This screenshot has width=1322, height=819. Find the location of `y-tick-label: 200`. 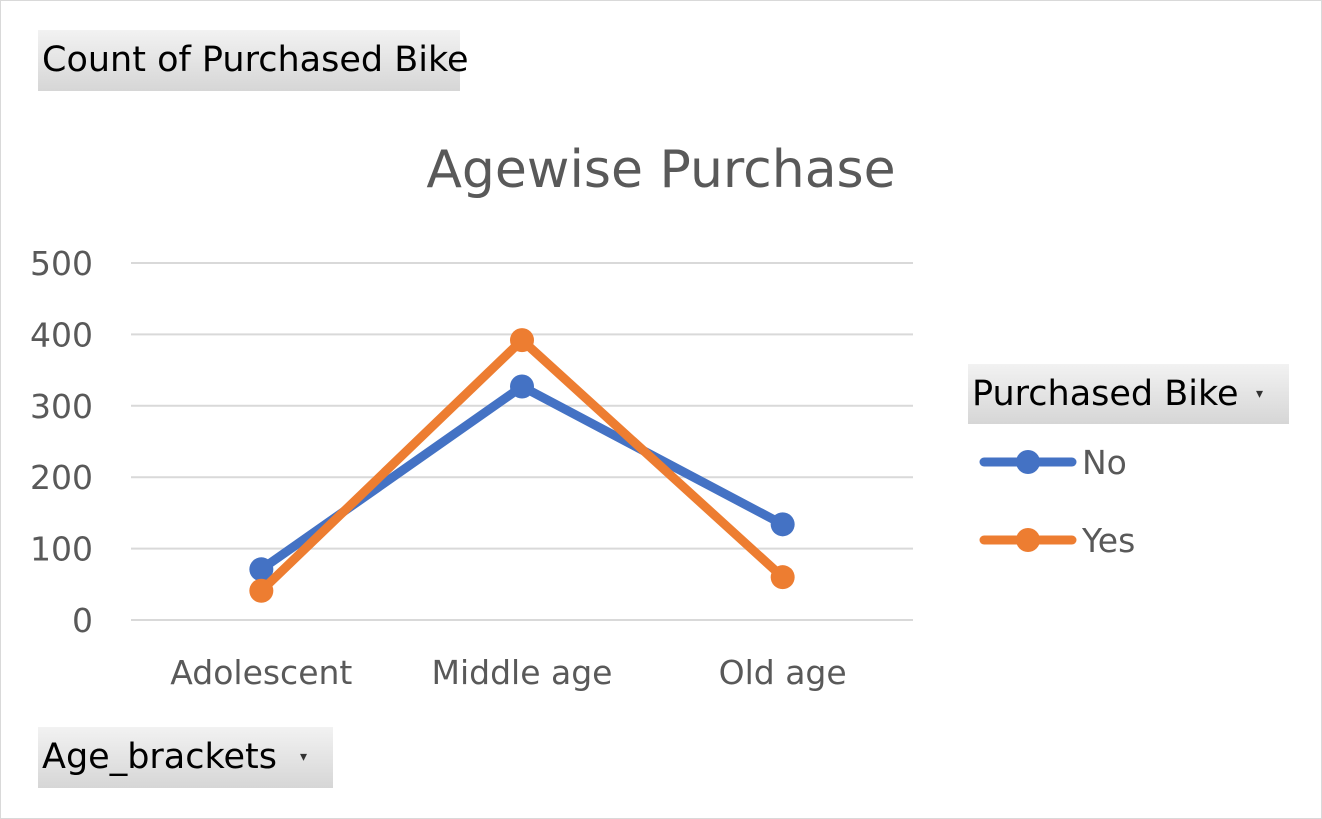

y-tick-label: 200 is located at coordinates (61, 477).